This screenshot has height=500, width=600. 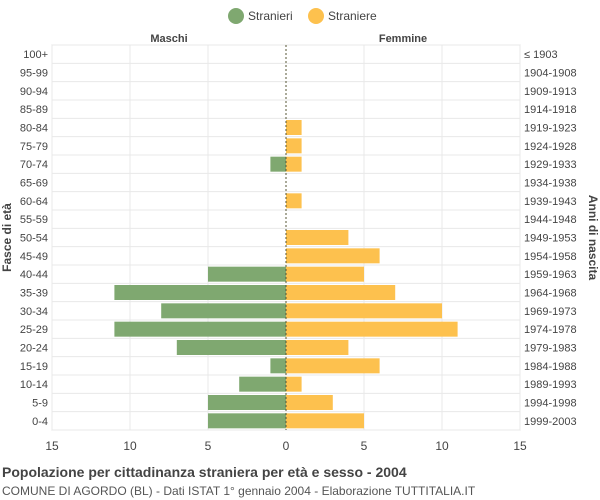 I want to click on y-axis-label-right: Anni di nascita, so click(x=593, y=238).